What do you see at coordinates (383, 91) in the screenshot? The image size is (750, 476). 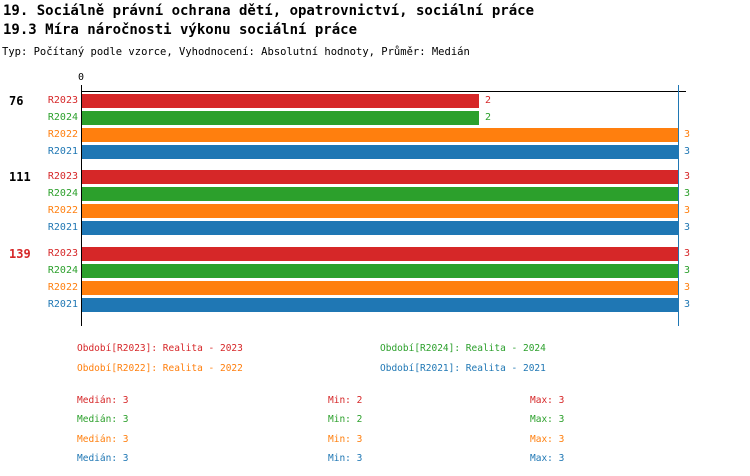 I see `x-axis-line` at bounding box center [383, 91].